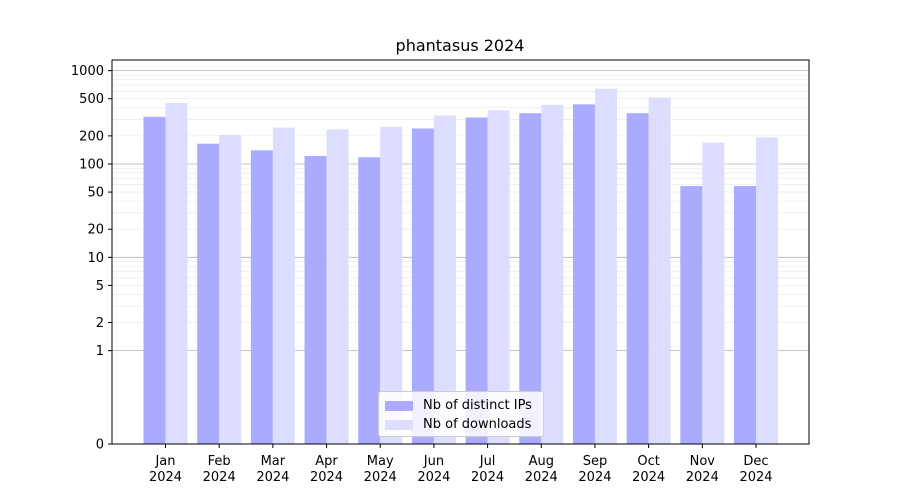  What do you see at coordinates (433, 461) in the screenshot?
I see `x-tick-label-month: Jun` at bounding box center [433, 461].